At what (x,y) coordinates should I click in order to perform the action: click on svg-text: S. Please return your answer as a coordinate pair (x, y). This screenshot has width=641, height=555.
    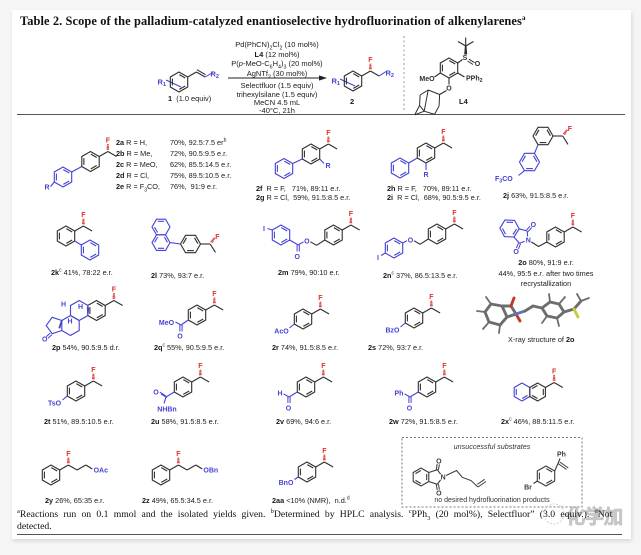
    Looking at the image, I should click on (465, 58).